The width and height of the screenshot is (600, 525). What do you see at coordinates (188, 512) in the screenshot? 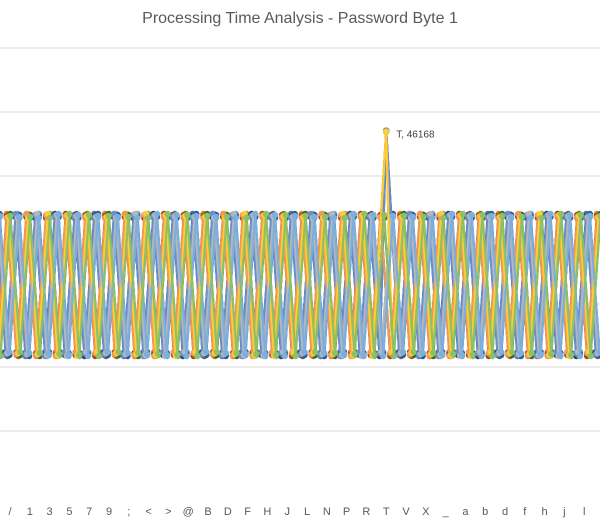
I see `x-tick-label: @` at bounding box center [188, 512].